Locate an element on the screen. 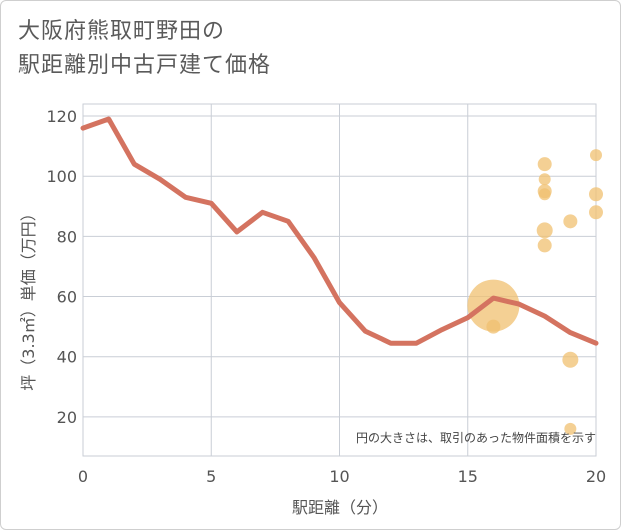 This screenshot has width=621, height=530. y-tick-label: 20 is located at coordinates (67, 417).